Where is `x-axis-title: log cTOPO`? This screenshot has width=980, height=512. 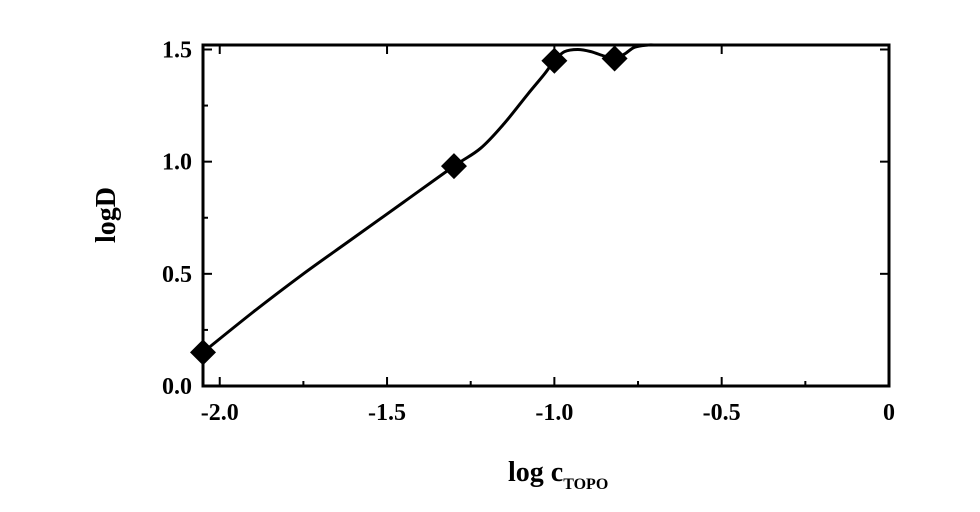
x-axis-title: log cTOPO is located at coordinates (558, 475).